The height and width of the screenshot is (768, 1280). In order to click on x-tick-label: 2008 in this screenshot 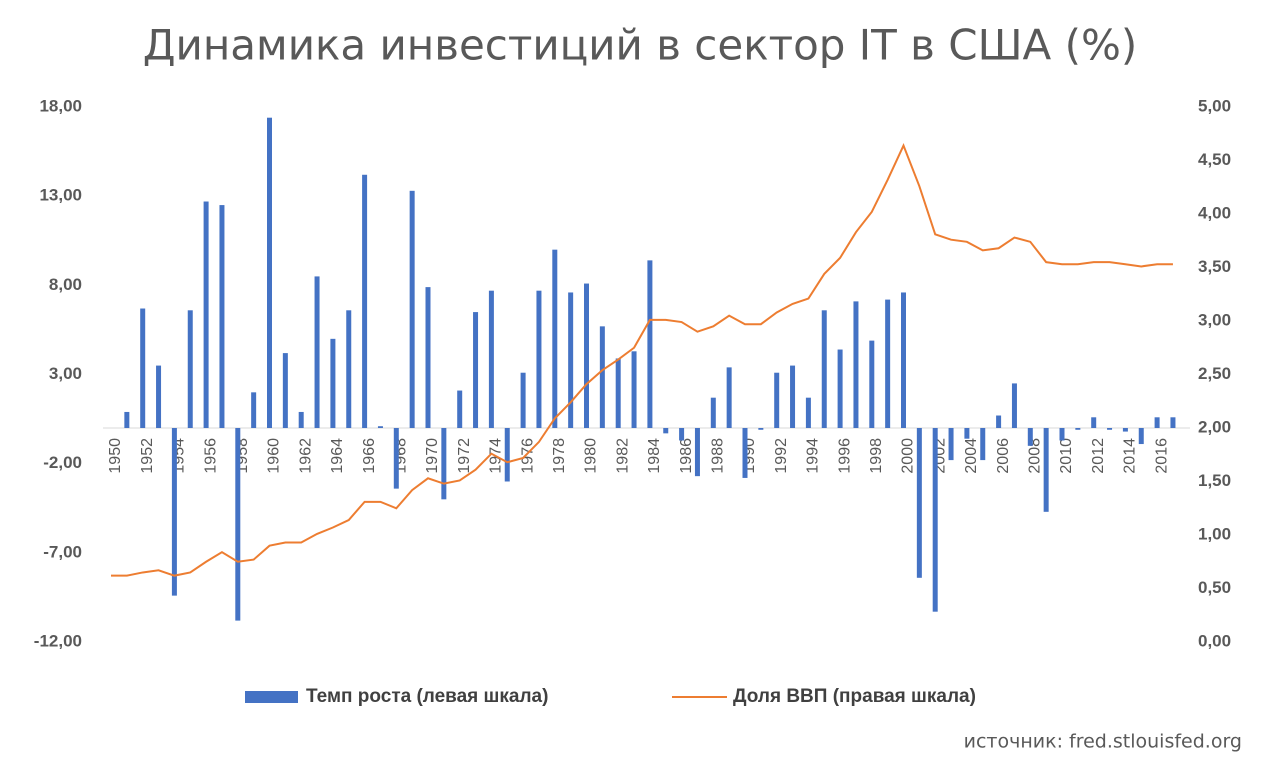, I will do `click(1035, 456)`.